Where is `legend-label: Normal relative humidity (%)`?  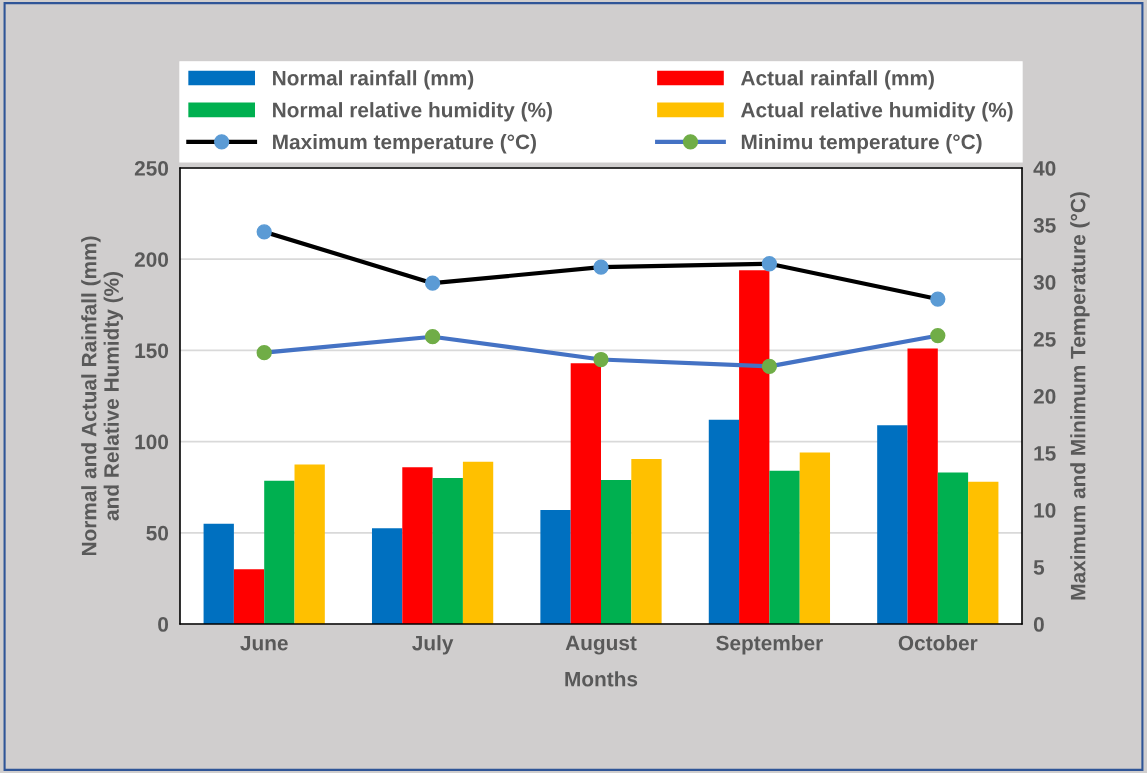 legend-label: Normal relative humidity (%) is located at coordinates (412, 112).